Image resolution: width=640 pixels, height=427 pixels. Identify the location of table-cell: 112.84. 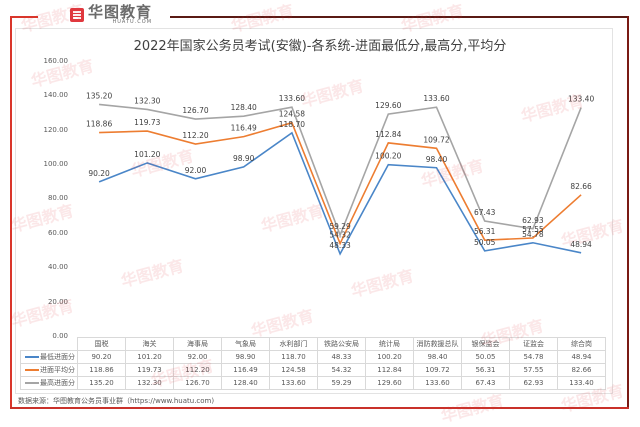
(389, 370).